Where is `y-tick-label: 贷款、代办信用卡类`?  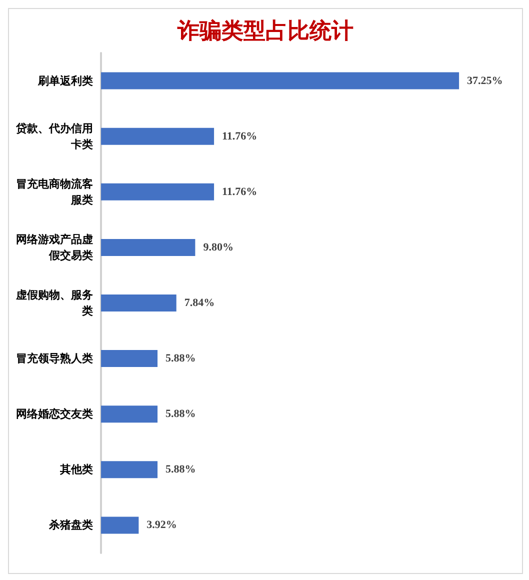
y-tick-label: 贷款、代办信用卡类 is located at coordinates (54, 136).